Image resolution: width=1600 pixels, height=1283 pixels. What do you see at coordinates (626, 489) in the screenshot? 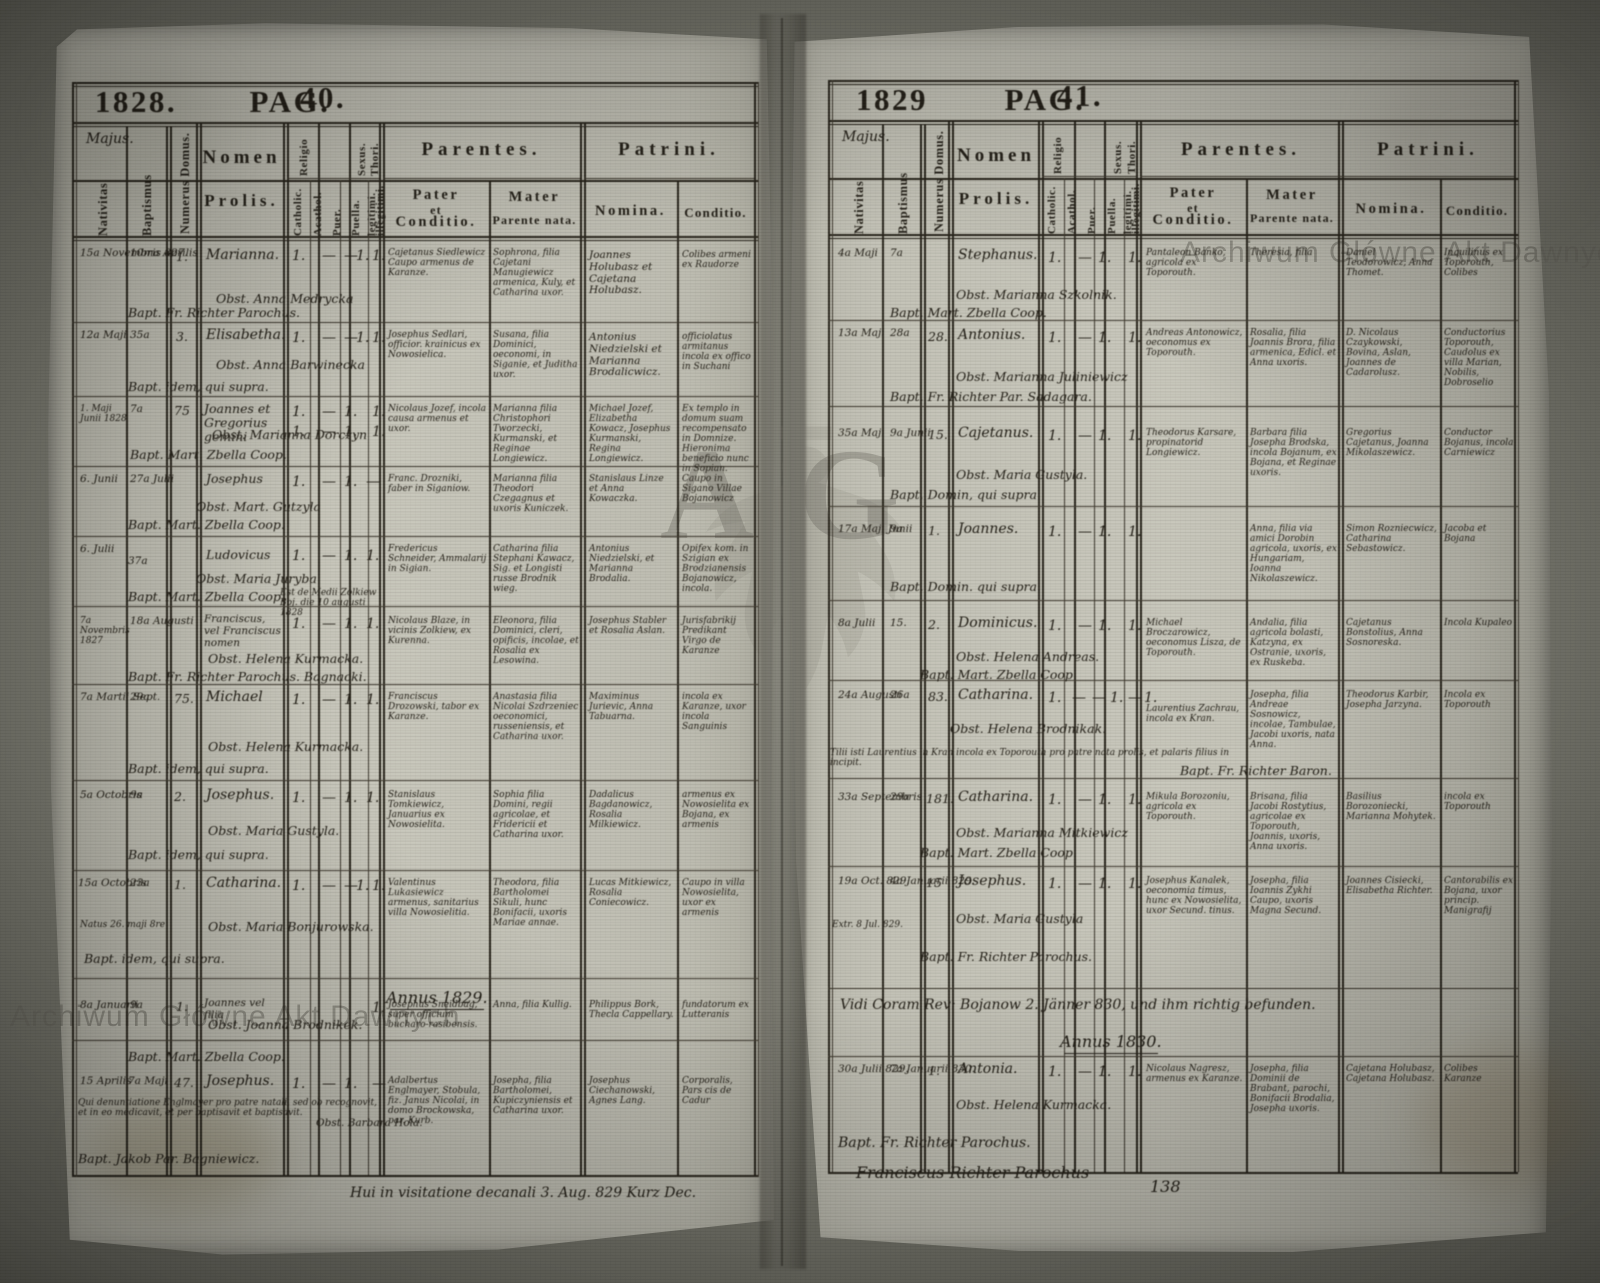
I see `row-patrini: Stanislaus Linze et Anna Kowaczka.` at bounding box center [626, 489].